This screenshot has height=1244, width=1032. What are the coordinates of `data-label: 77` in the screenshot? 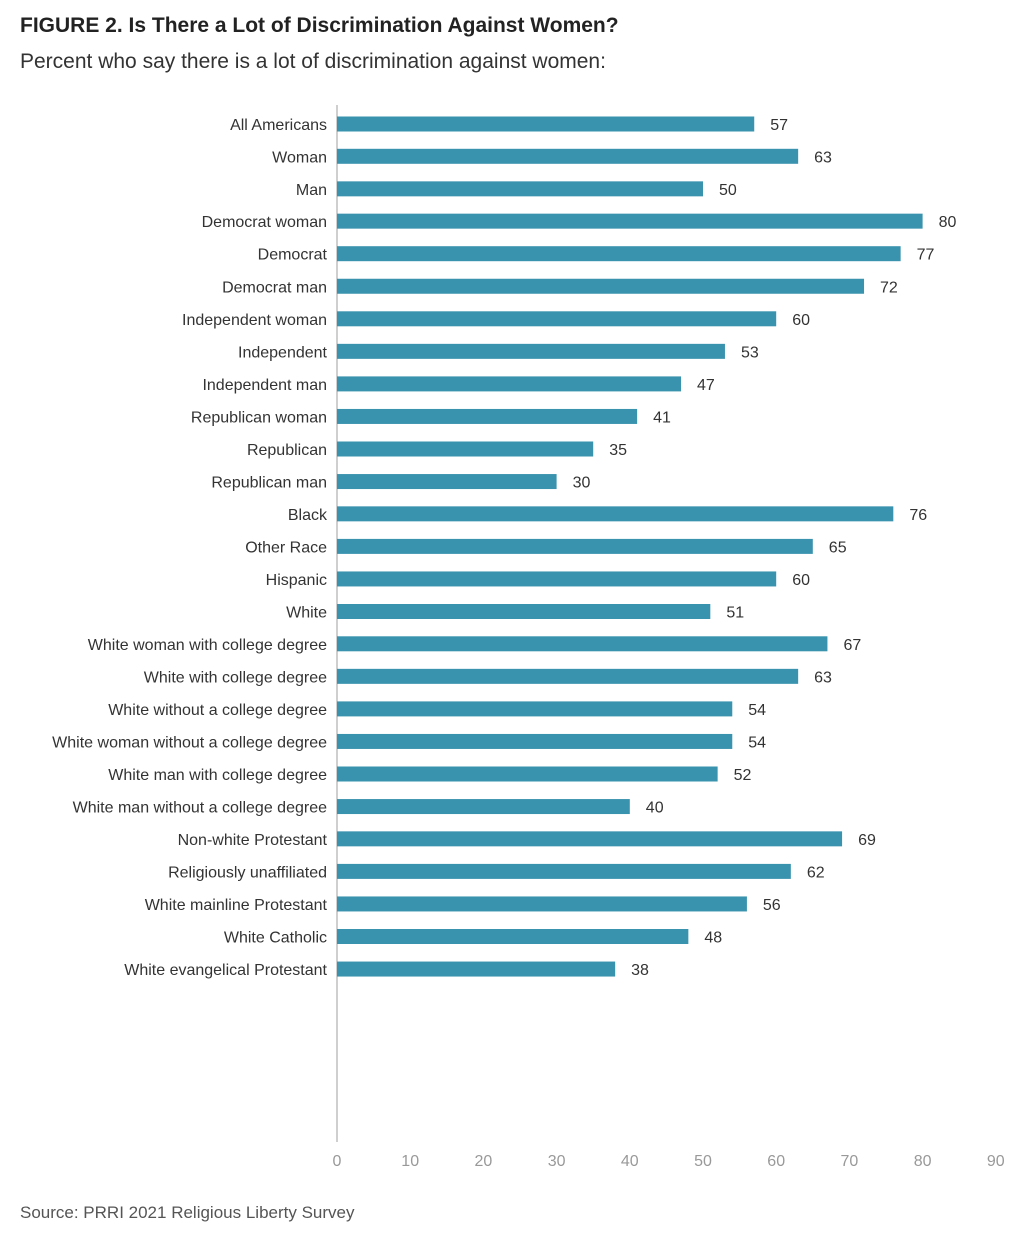 It's located at (926, 255).